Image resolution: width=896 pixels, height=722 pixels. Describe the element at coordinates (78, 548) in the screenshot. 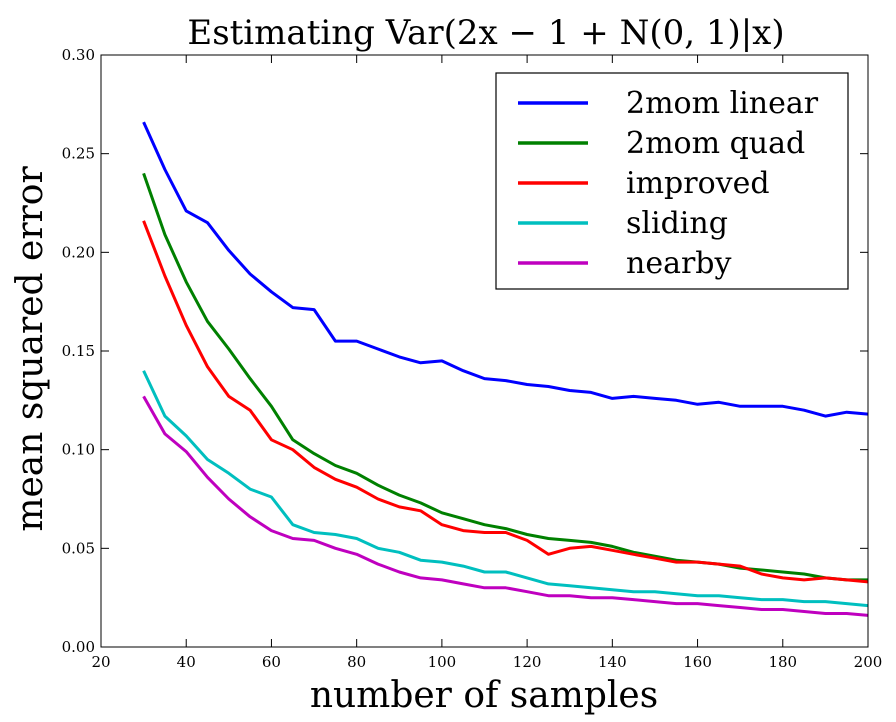

I see `y-tick-label-1: 0.05` at that location.